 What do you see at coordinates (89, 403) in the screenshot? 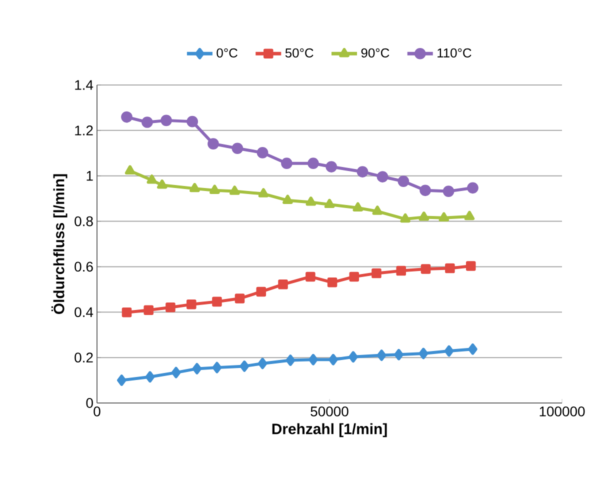
I see `y-tick-label: 0` at bounding box center [89, 403].